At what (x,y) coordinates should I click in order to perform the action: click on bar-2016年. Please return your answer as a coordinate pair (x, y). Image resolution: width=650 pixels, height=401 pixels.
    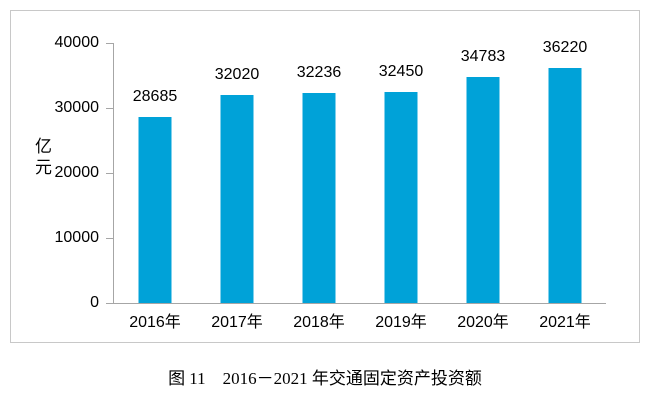
    Looking at the image, I should click on (155, 209).